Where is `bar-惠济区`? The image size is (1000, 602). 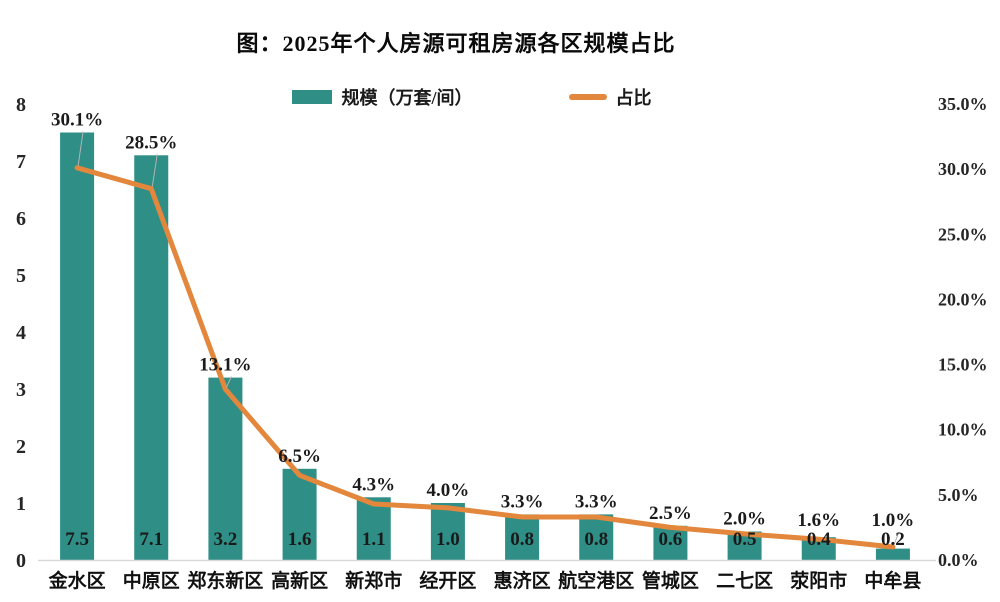
bar-惠济区 is located at coordinates (522, 537).